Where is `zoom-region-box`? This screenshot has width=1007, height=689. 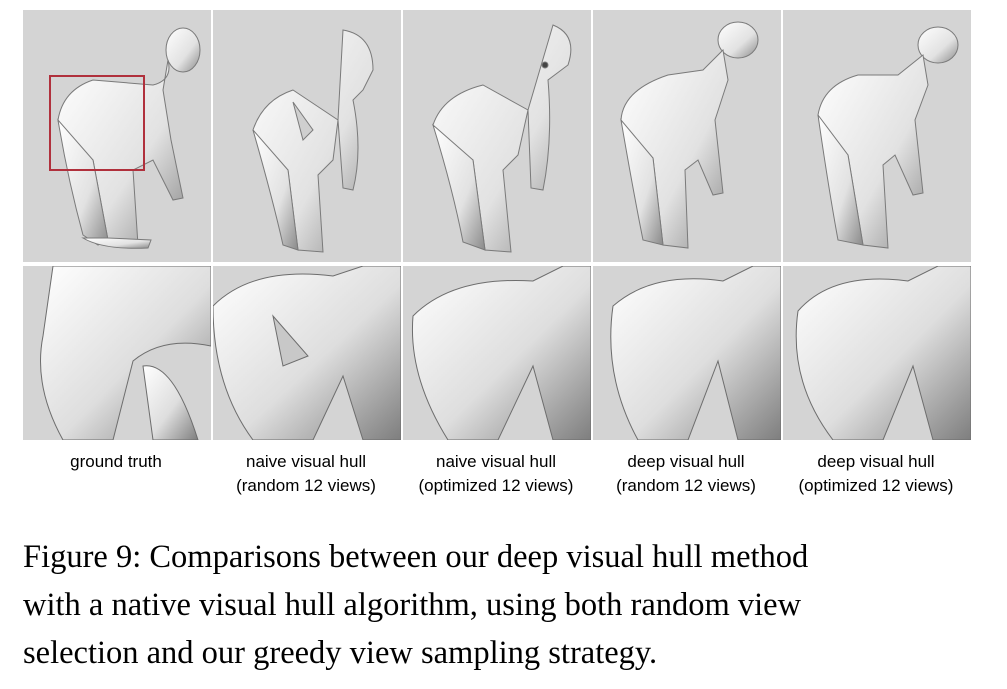
zoom-region-box is located at coordinates (97, 123).